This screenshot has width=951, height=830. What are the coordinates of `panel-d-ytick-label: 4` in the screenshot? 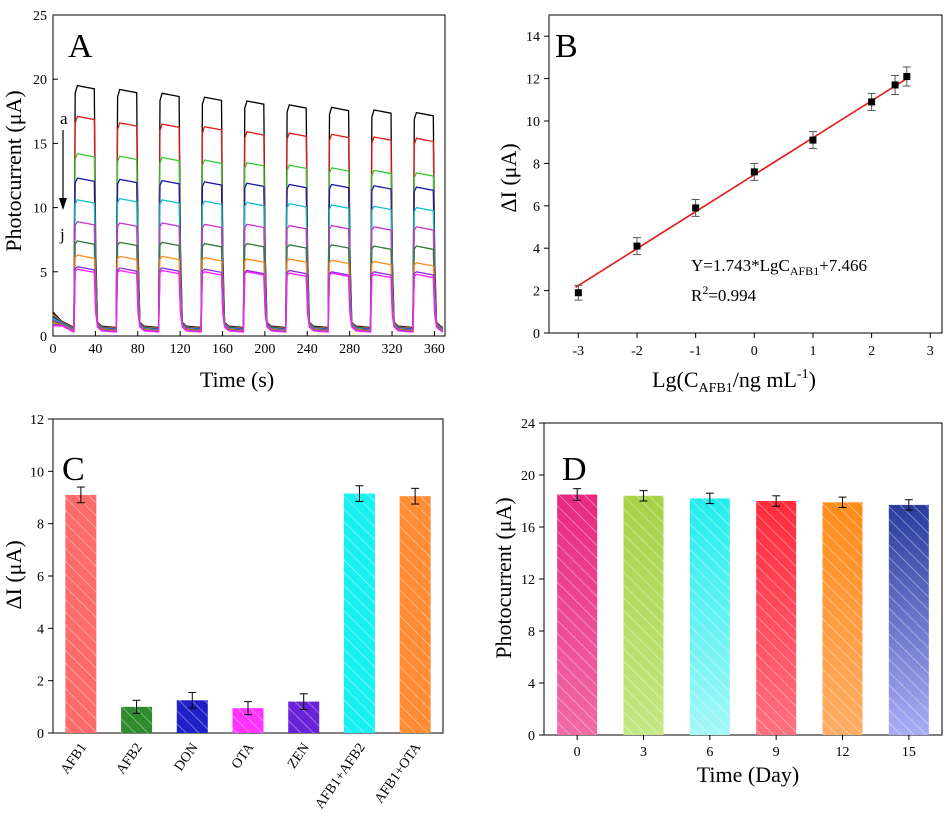 It's located at (531, 684).